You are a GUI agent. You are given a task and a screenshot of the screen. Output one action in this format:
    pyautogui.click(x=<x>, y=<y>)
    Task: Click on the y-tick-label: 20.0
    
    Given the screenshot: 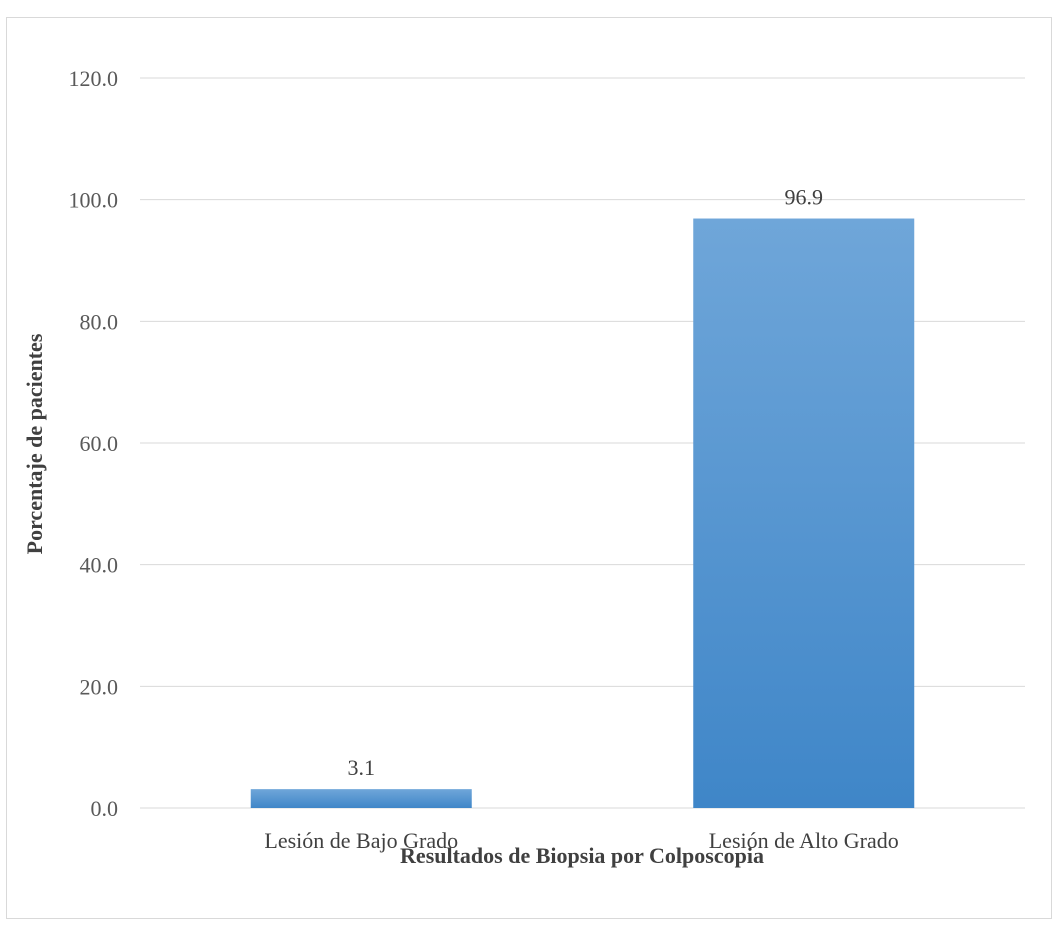 What is the action you would take?
    pyautogui.click(x=99, y=686)
    